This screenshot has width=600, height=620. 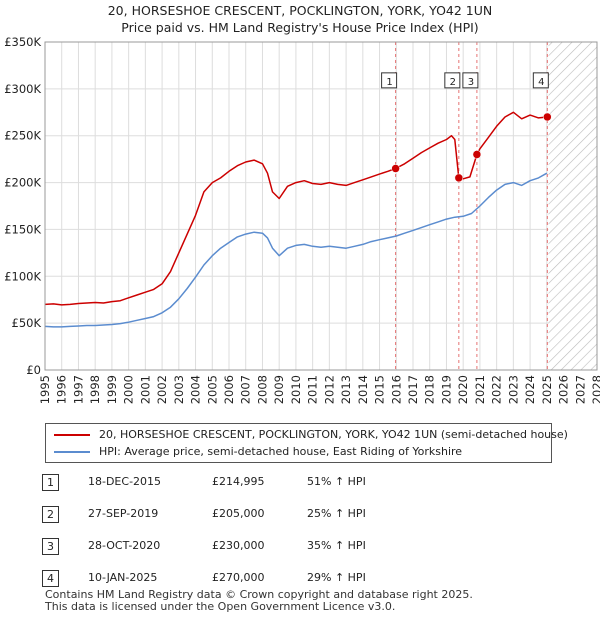 What do you see at coordinates (22, 42) in the screenshot?
I see `y-tick-label: £350K` at bounding box center [22, 42].